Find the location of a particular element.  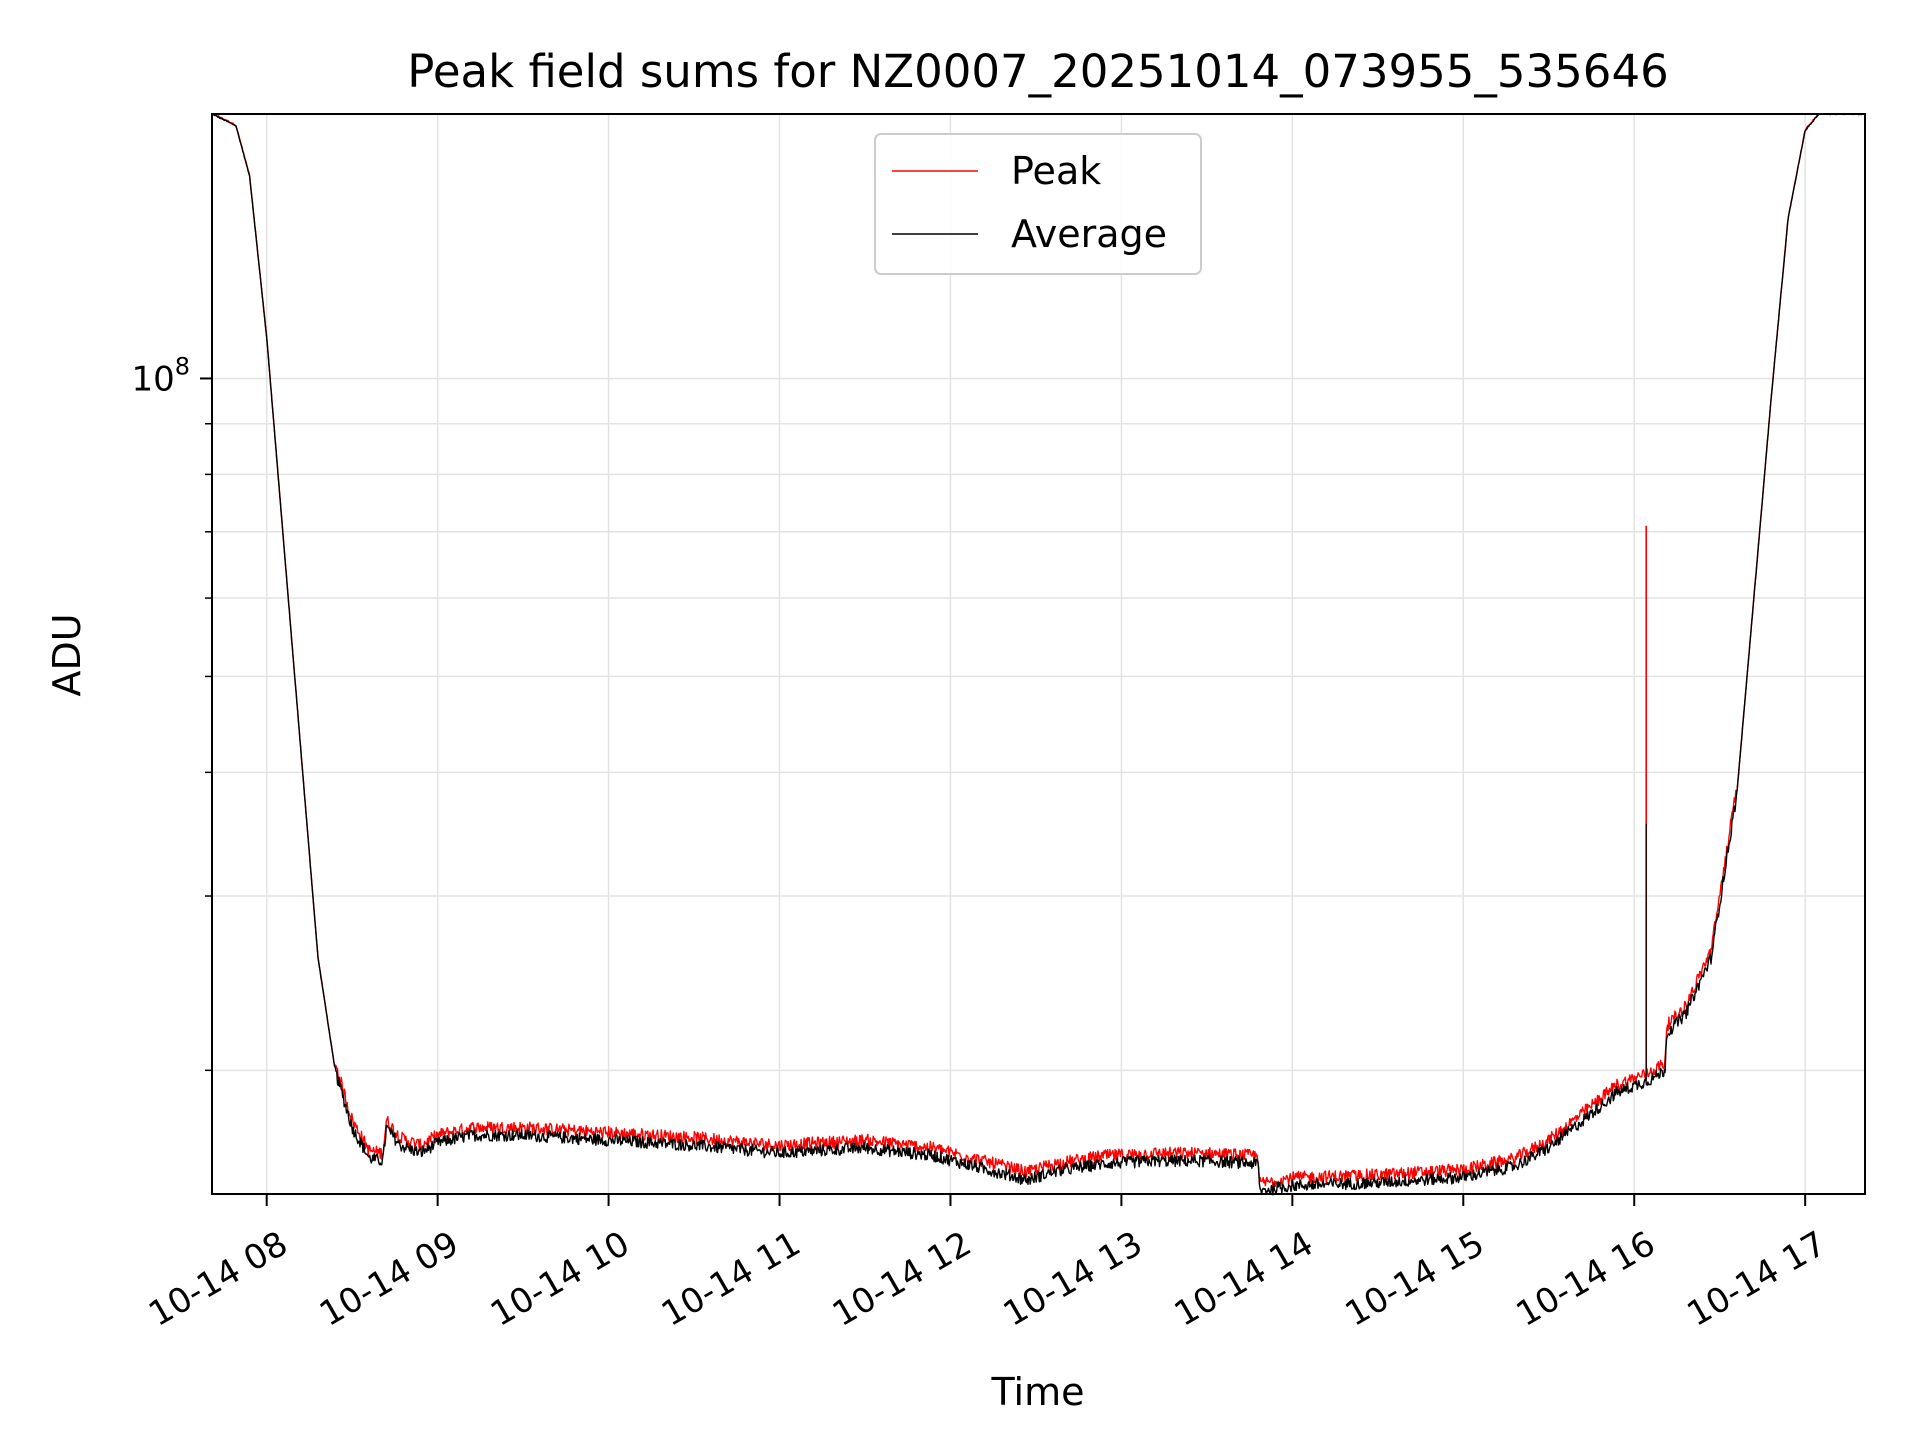

legend: Peak Average is located at coordinates (1038, 204).